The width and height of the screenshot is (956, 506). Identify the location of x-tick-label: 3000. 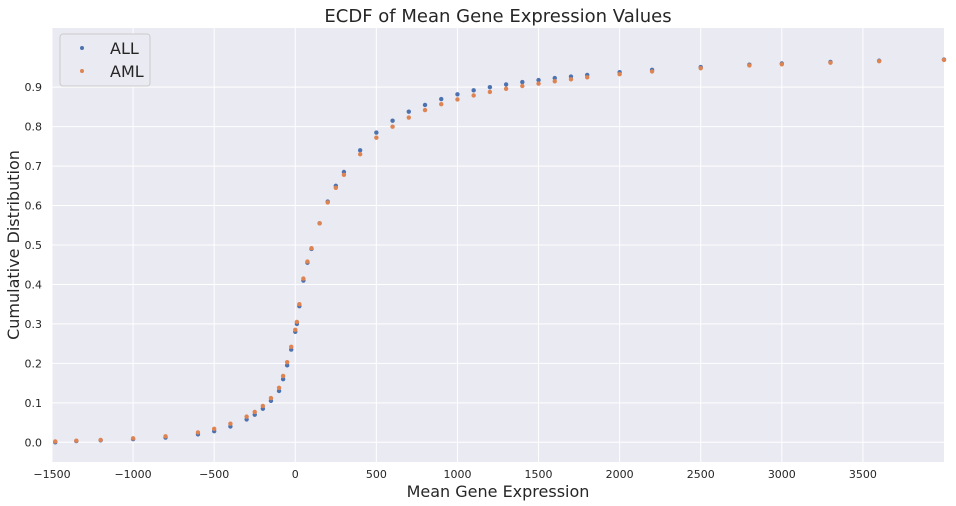
(782, 474).